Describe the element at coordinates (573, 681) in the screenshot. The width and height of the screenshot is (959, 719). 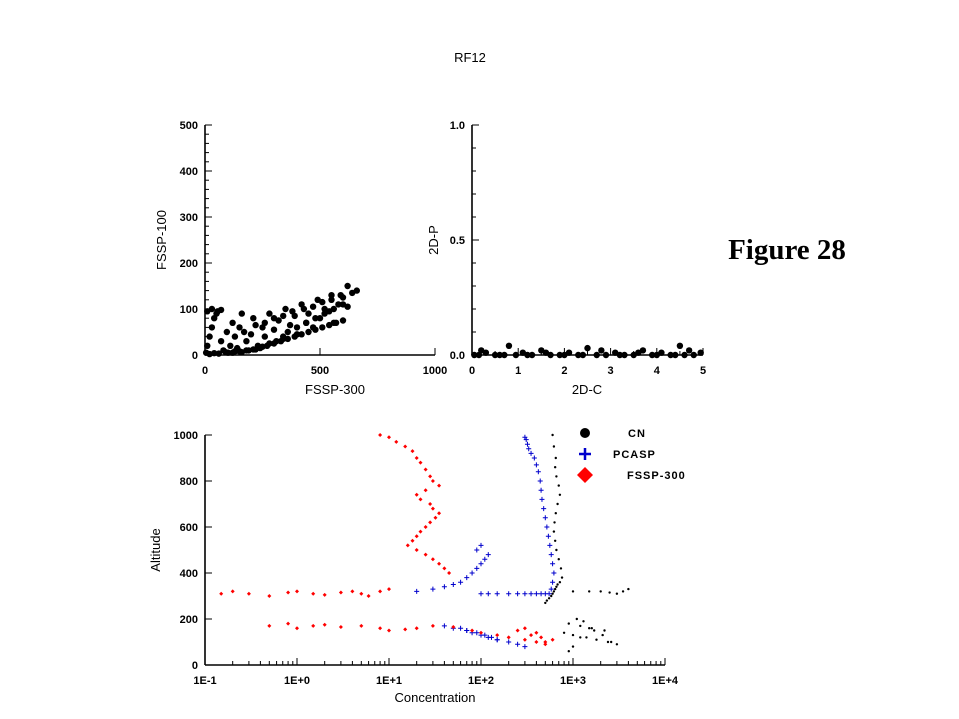
I see `x-tick-label: 1E+3` at that location.